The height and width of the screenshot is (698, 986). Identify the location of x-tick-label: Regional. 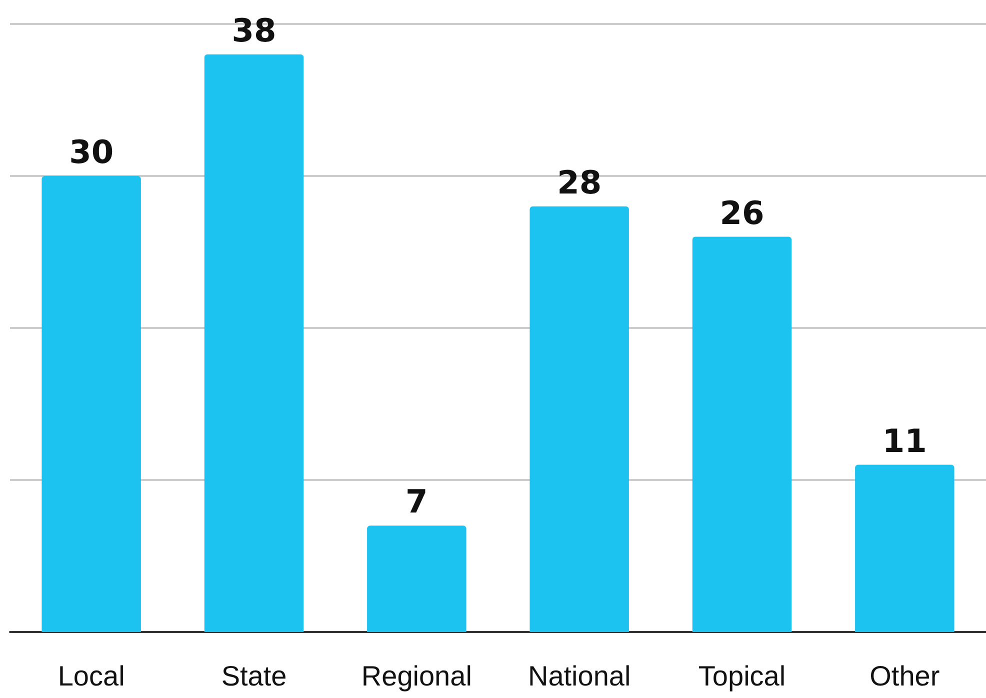
(416, 676).